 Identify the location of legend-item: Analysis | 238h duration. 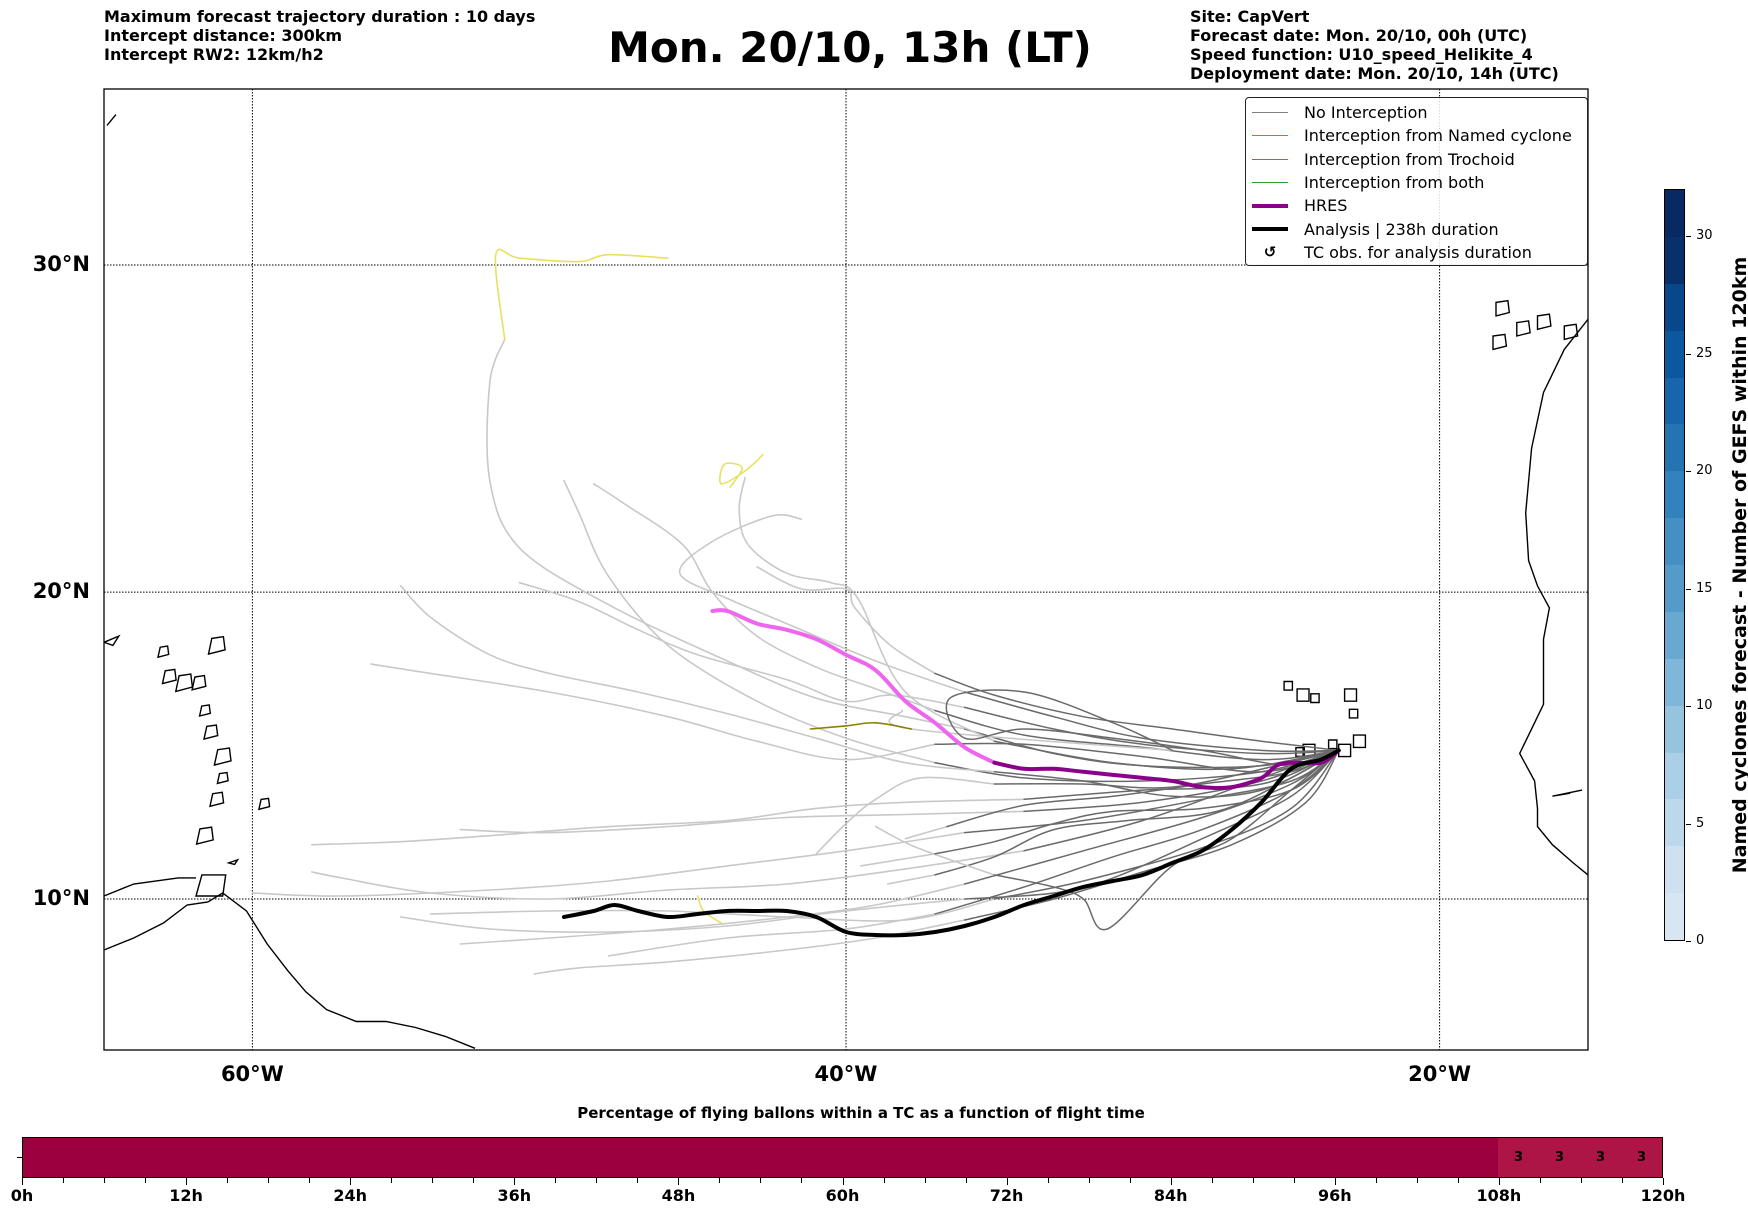
(1416, 228).